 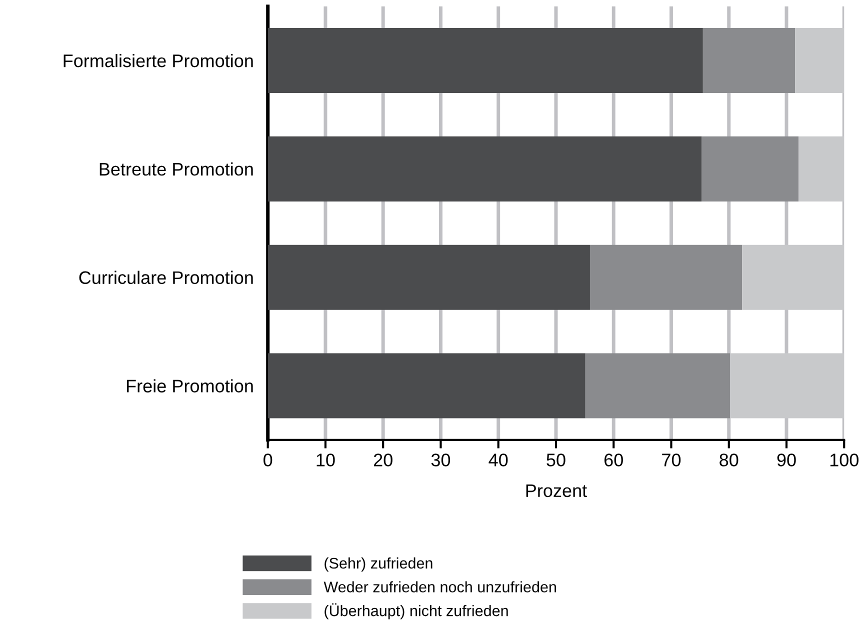 I want to click on x-axis-title: Prozent, so click(x=556, y=491).